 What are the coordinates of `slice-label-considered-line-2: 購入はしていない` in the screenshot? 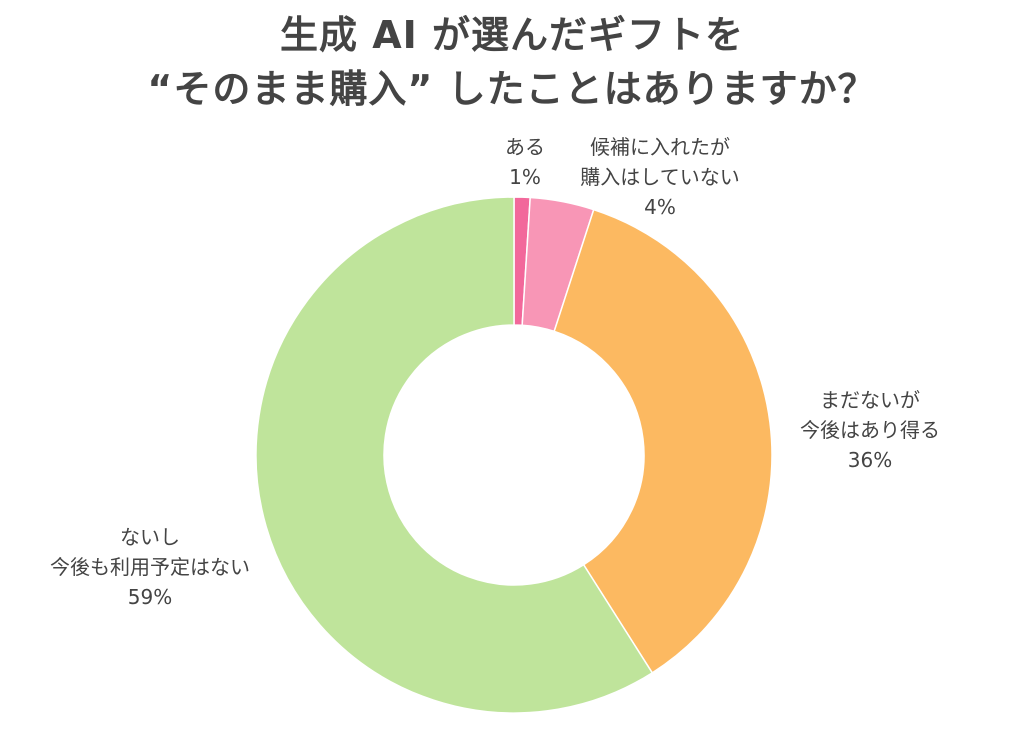 It's located at (660, 177).